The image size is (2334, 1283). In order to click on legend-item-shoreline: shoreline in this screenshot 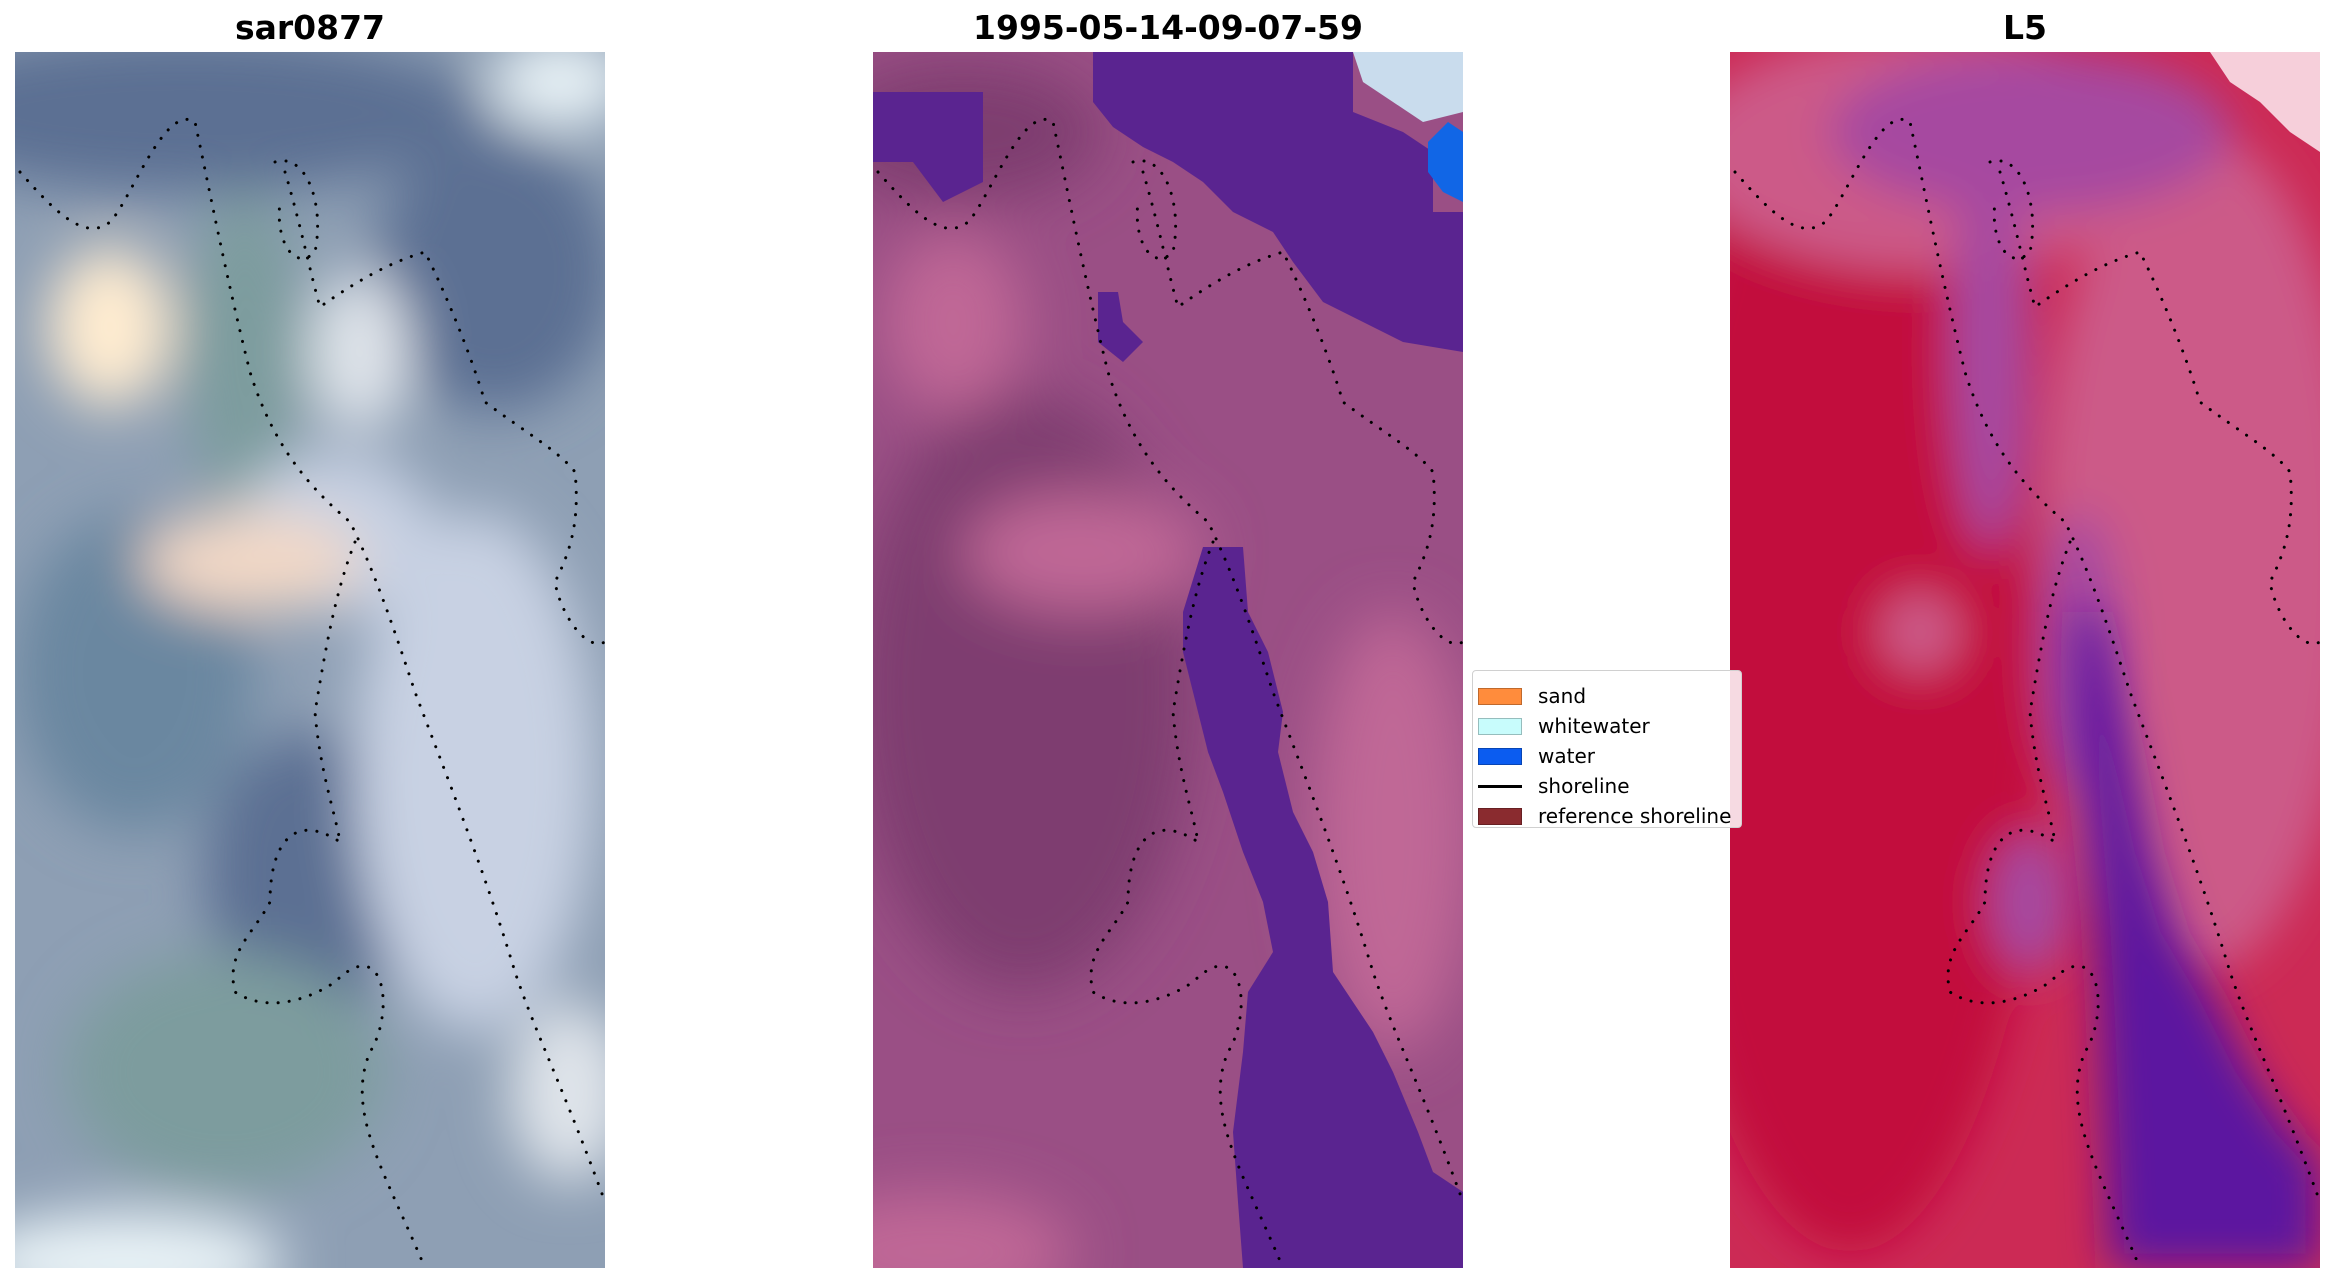, I will do `click(1607, 786)`.